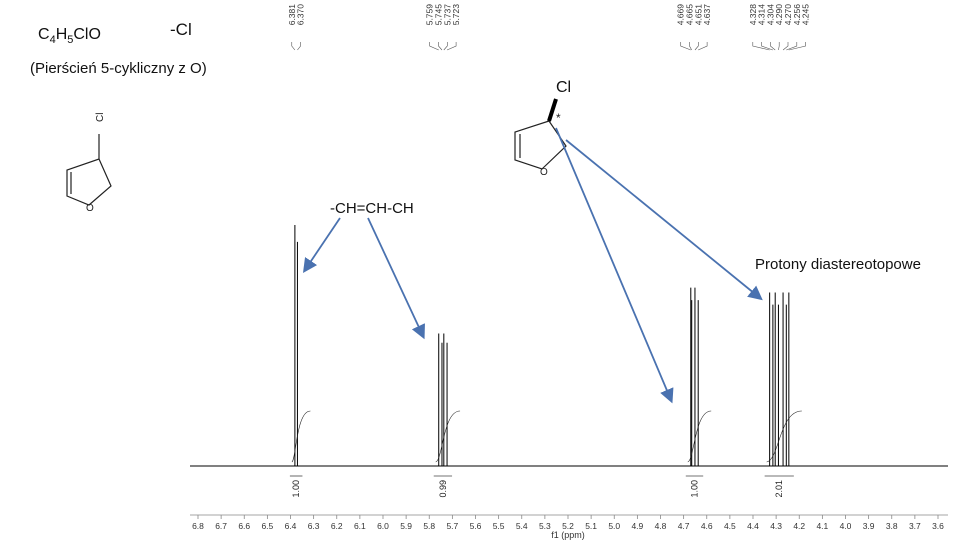 The width and height of the screenshot is (960, 540). What do you see at coordinates (52, 40) in the screenshot?
I see `formula-c-count: 4` at bounding box center [52, 40].